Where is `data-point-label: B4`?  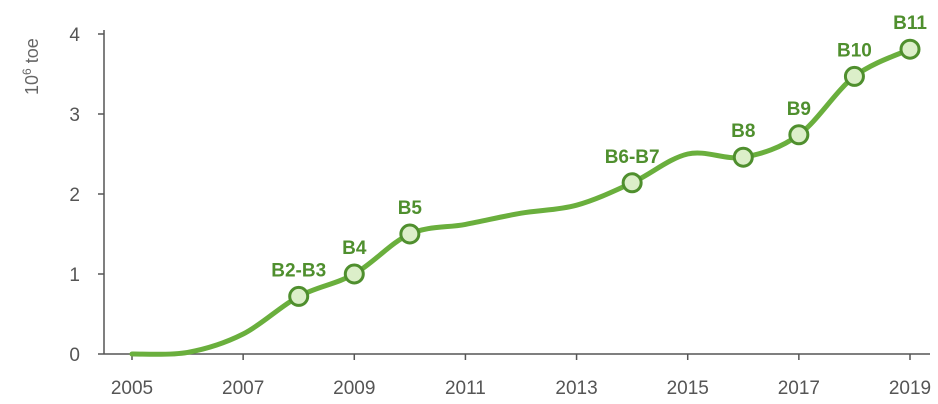 data-point-label: B4 is located at coordinates (354, 248).